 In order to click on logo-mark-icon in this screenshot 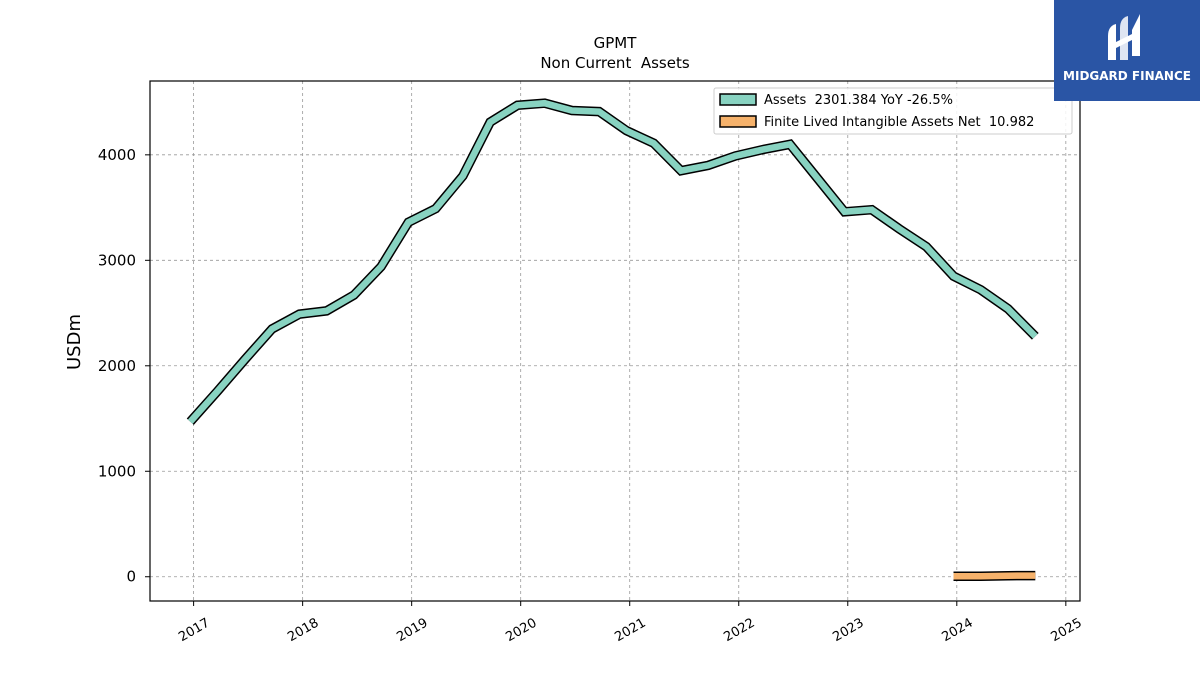, I will do `click(1124, 37)`.